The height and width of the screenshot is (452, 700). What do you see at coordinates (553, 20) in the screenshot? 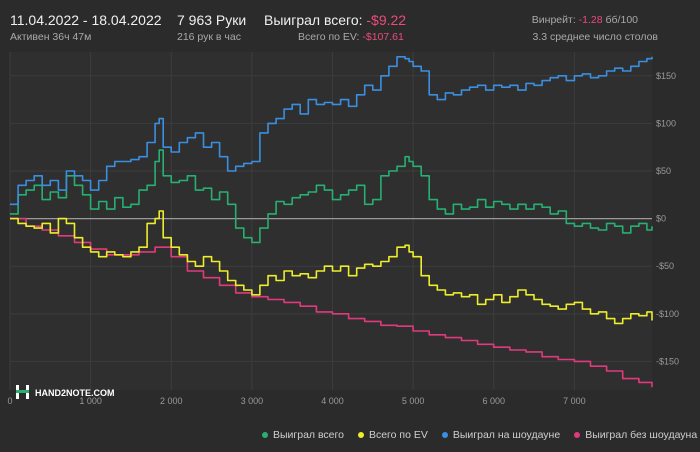
I see `winrate-label: Винрейт:` at bounding box center [553, 20].